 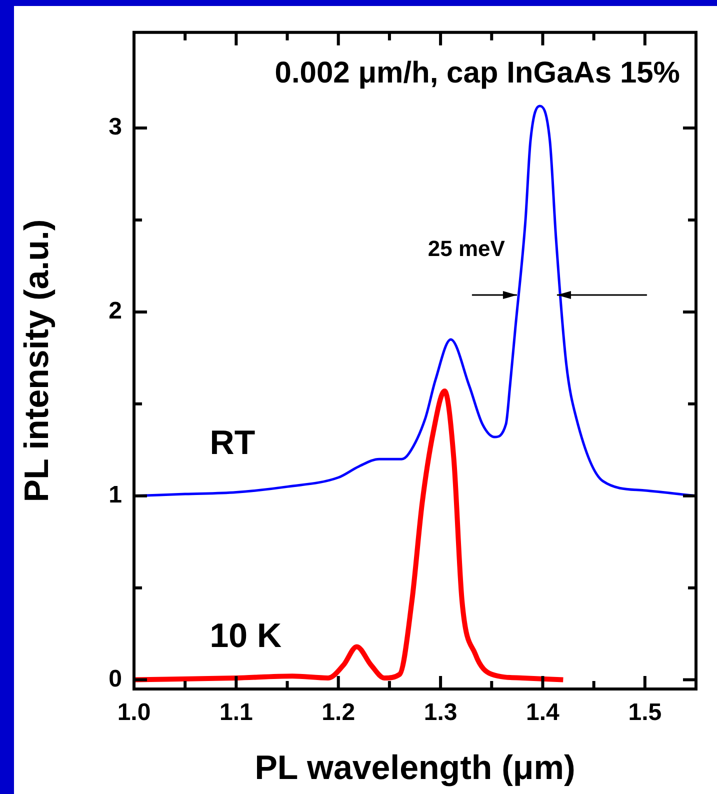 What do you see at coordinates (543, 712) in the screenshot?
I see `x-tick-label: 1.4` at bounding box center [543, 712].